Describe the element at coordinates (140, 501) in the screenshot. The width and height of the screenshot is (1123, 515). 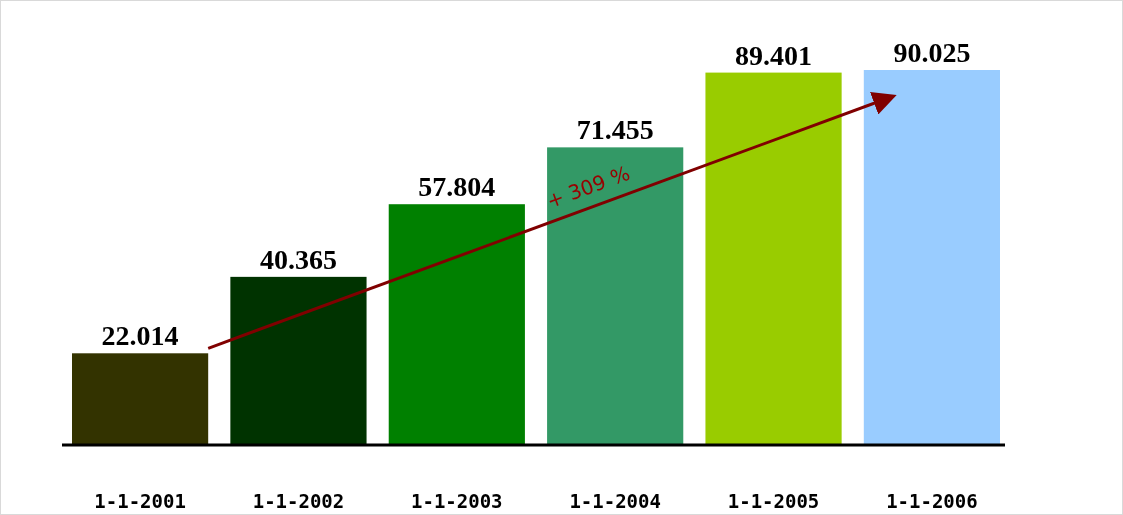
I see `x-tick-label: 1-1-2001` at that location.